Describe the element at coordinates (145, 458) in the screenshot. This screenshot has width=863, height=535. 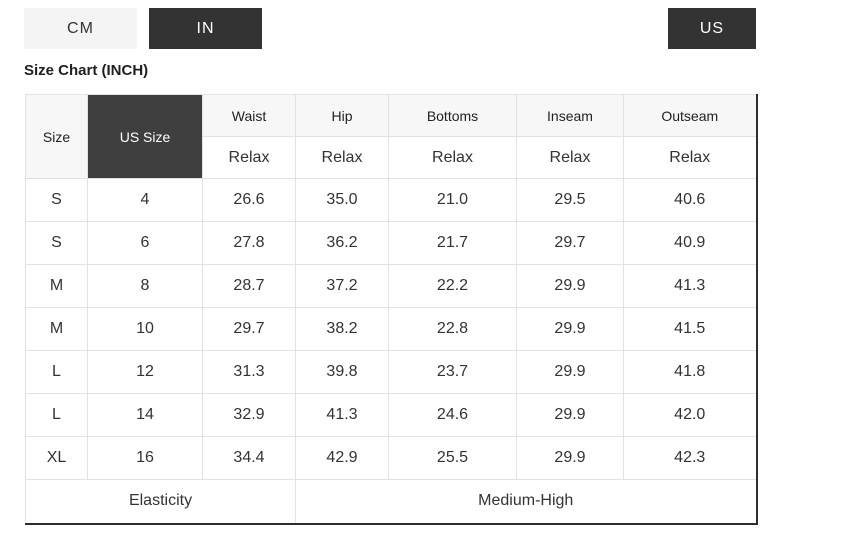
I see `cell-us-size: 16` at that location.